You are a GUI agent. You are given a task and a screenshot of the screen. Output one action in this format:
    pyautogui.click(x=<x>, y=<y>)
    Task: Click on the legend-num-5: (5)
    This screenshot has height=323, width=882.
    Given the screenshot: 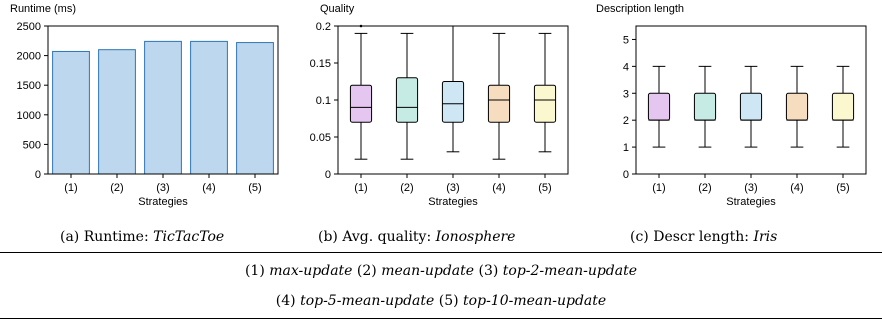 What is the action you would take?
    pyautogui.click(x=449, y=301)
    